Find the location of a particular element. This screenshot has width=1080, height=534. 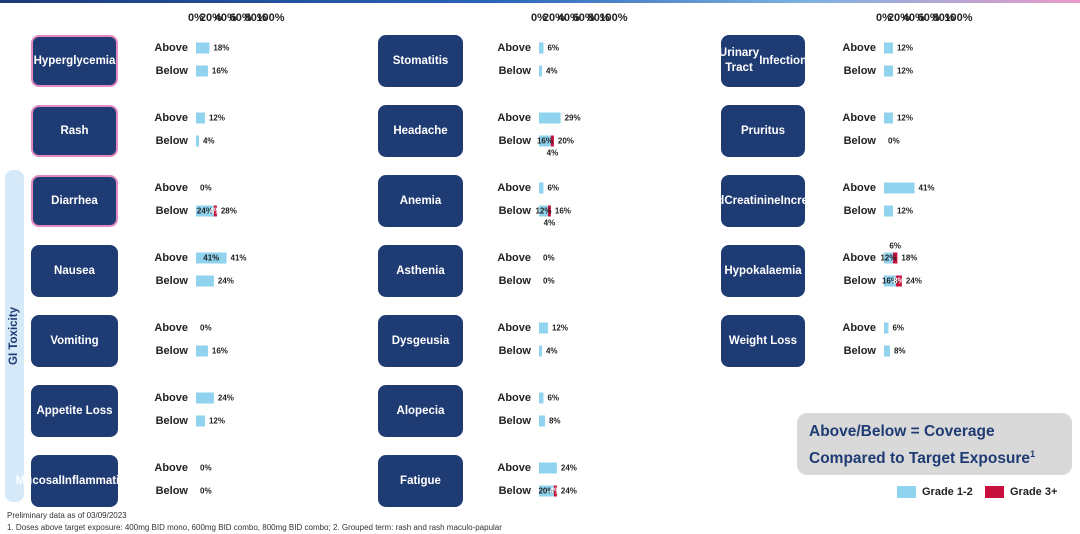

data-label-total: 6% is located at coordinates (553, 398).